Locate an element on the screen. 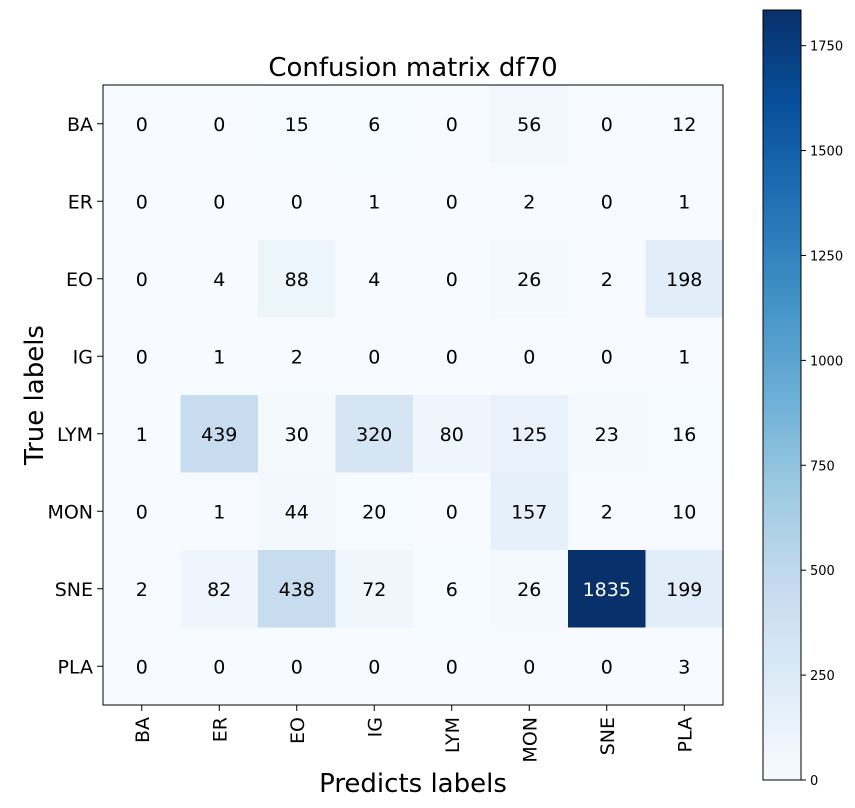 The width and height of the screenshot is (855, 808). x-tick-label: MON is located at coordinates (530, 740).